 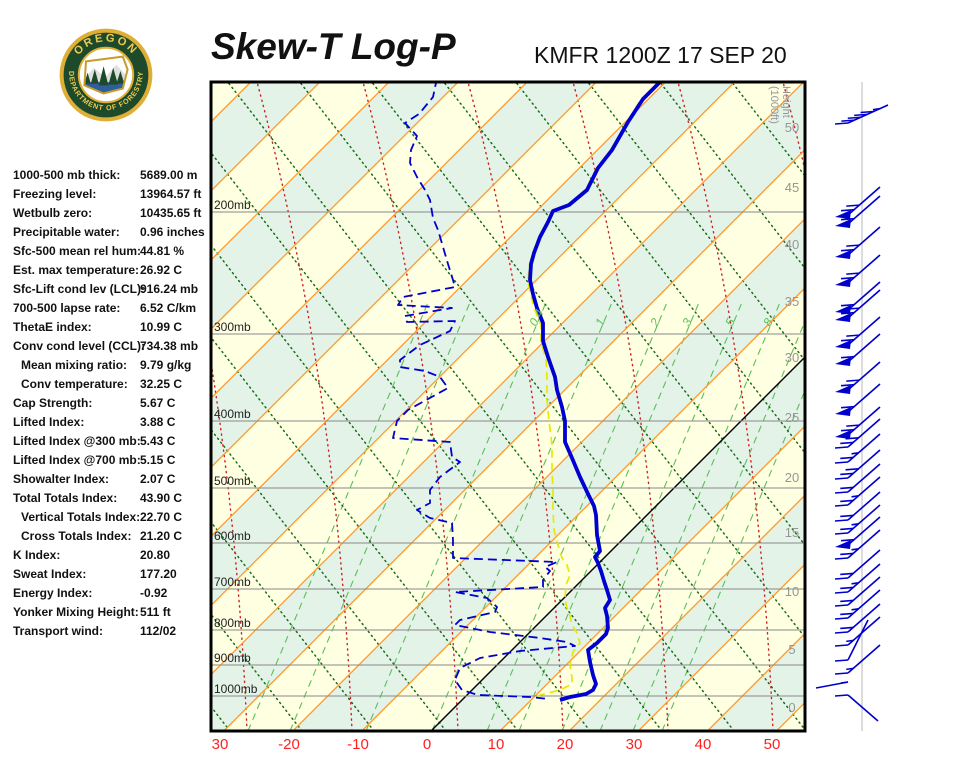 What do you see at coordinates (158, 422) in the screenshot?
I see `index-value: 3.88 C` at bounding box center [158, 422].